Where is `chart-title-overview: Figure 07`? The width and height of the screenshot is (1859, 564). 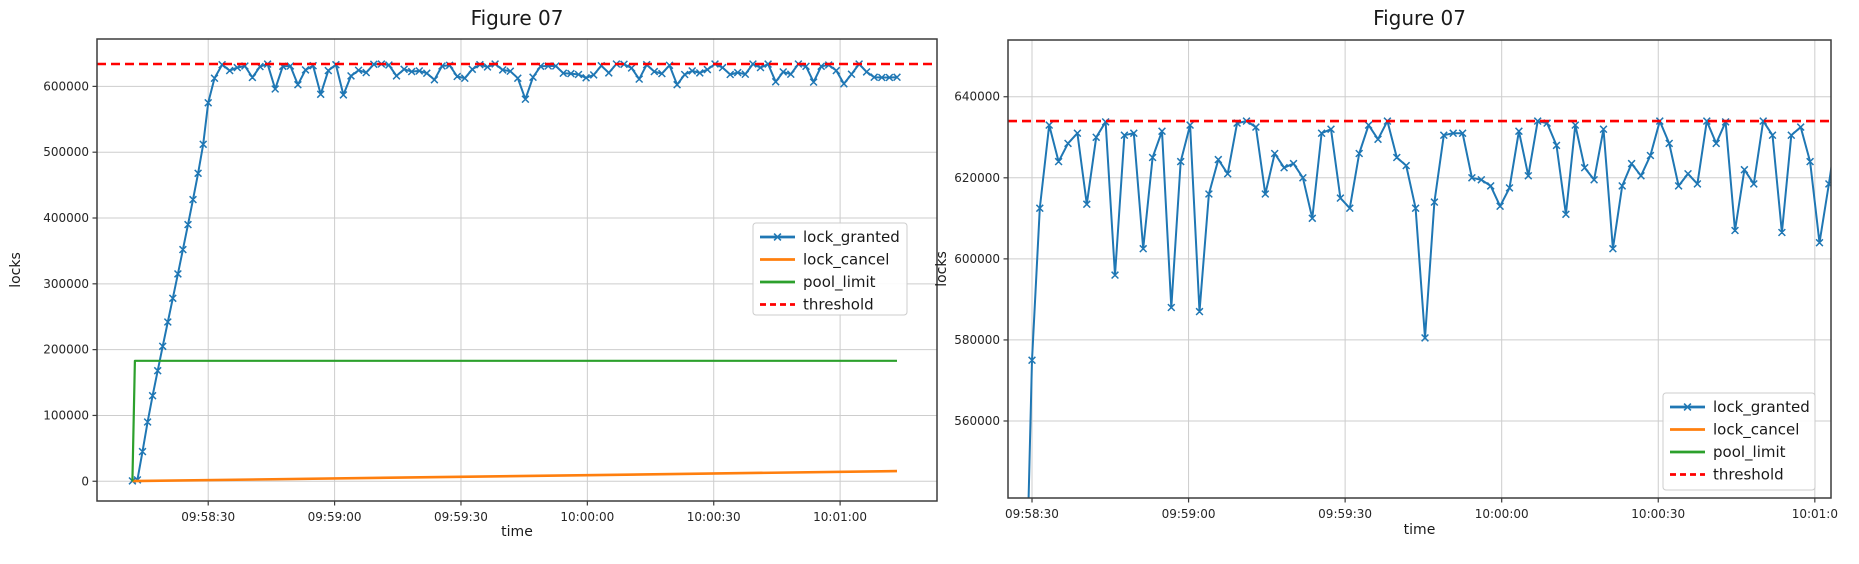
chart-title-overview: Figure 07 is located at coordinates (517, 18).